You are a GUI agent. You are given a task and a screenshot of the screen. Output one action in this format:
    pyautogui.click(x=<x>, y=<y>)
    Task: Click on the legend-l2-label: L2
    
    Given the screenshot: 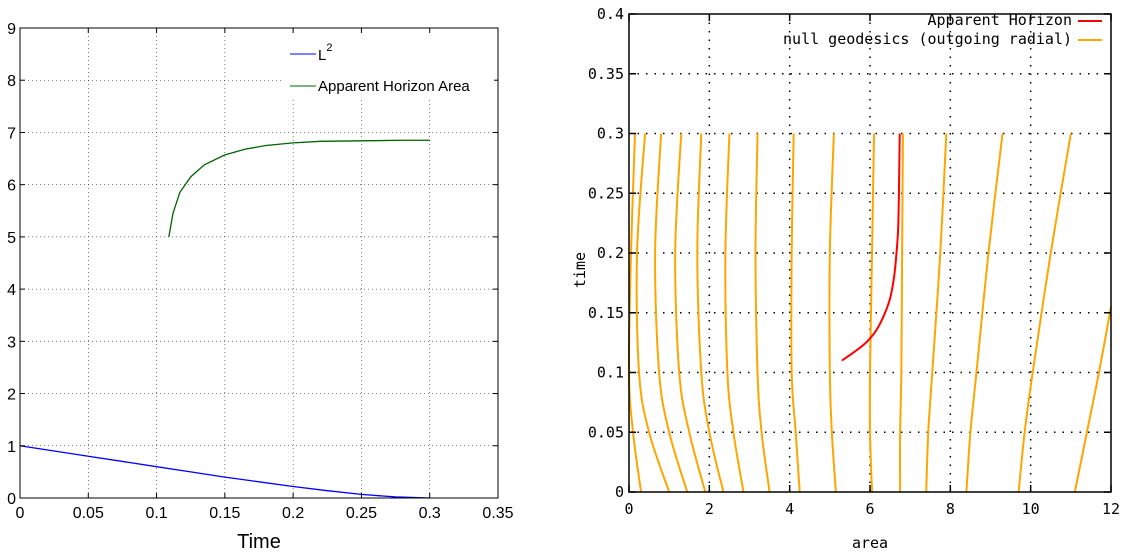 What is the action you would take?
    pyautogui.click(x=325, y=53)
    